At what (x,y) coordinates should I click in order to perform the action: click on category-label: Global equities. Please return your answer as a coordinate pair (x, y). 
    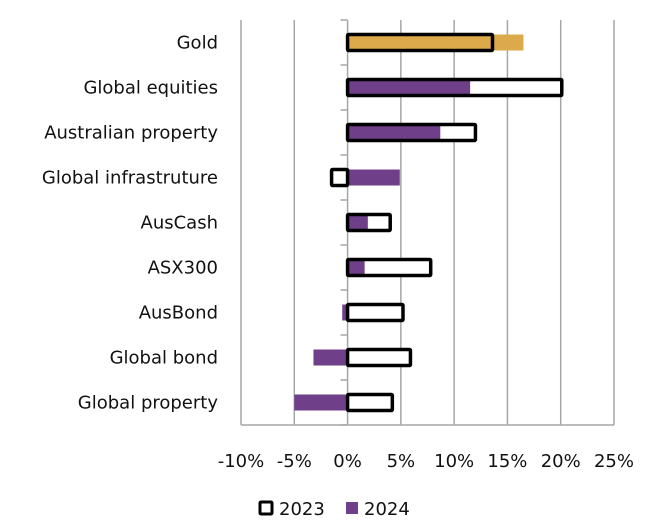
    Looking at the image, I should click on (150, 88).